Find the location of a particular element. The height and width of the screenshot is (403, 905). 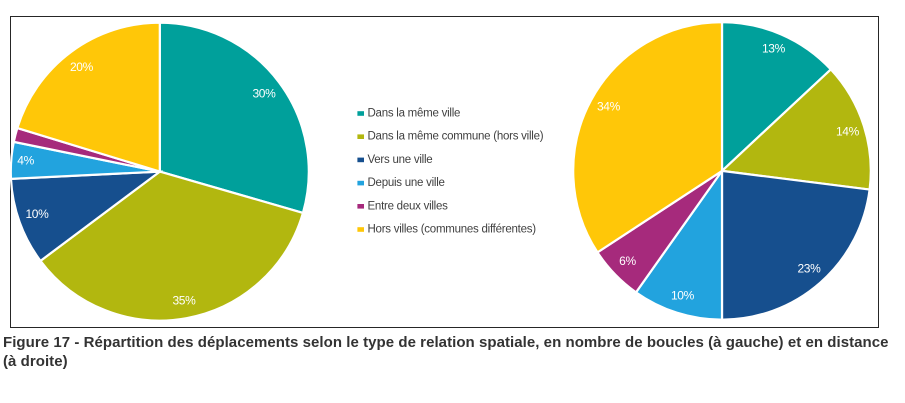

svg-text: 13% is located at coordinates (774, 49).